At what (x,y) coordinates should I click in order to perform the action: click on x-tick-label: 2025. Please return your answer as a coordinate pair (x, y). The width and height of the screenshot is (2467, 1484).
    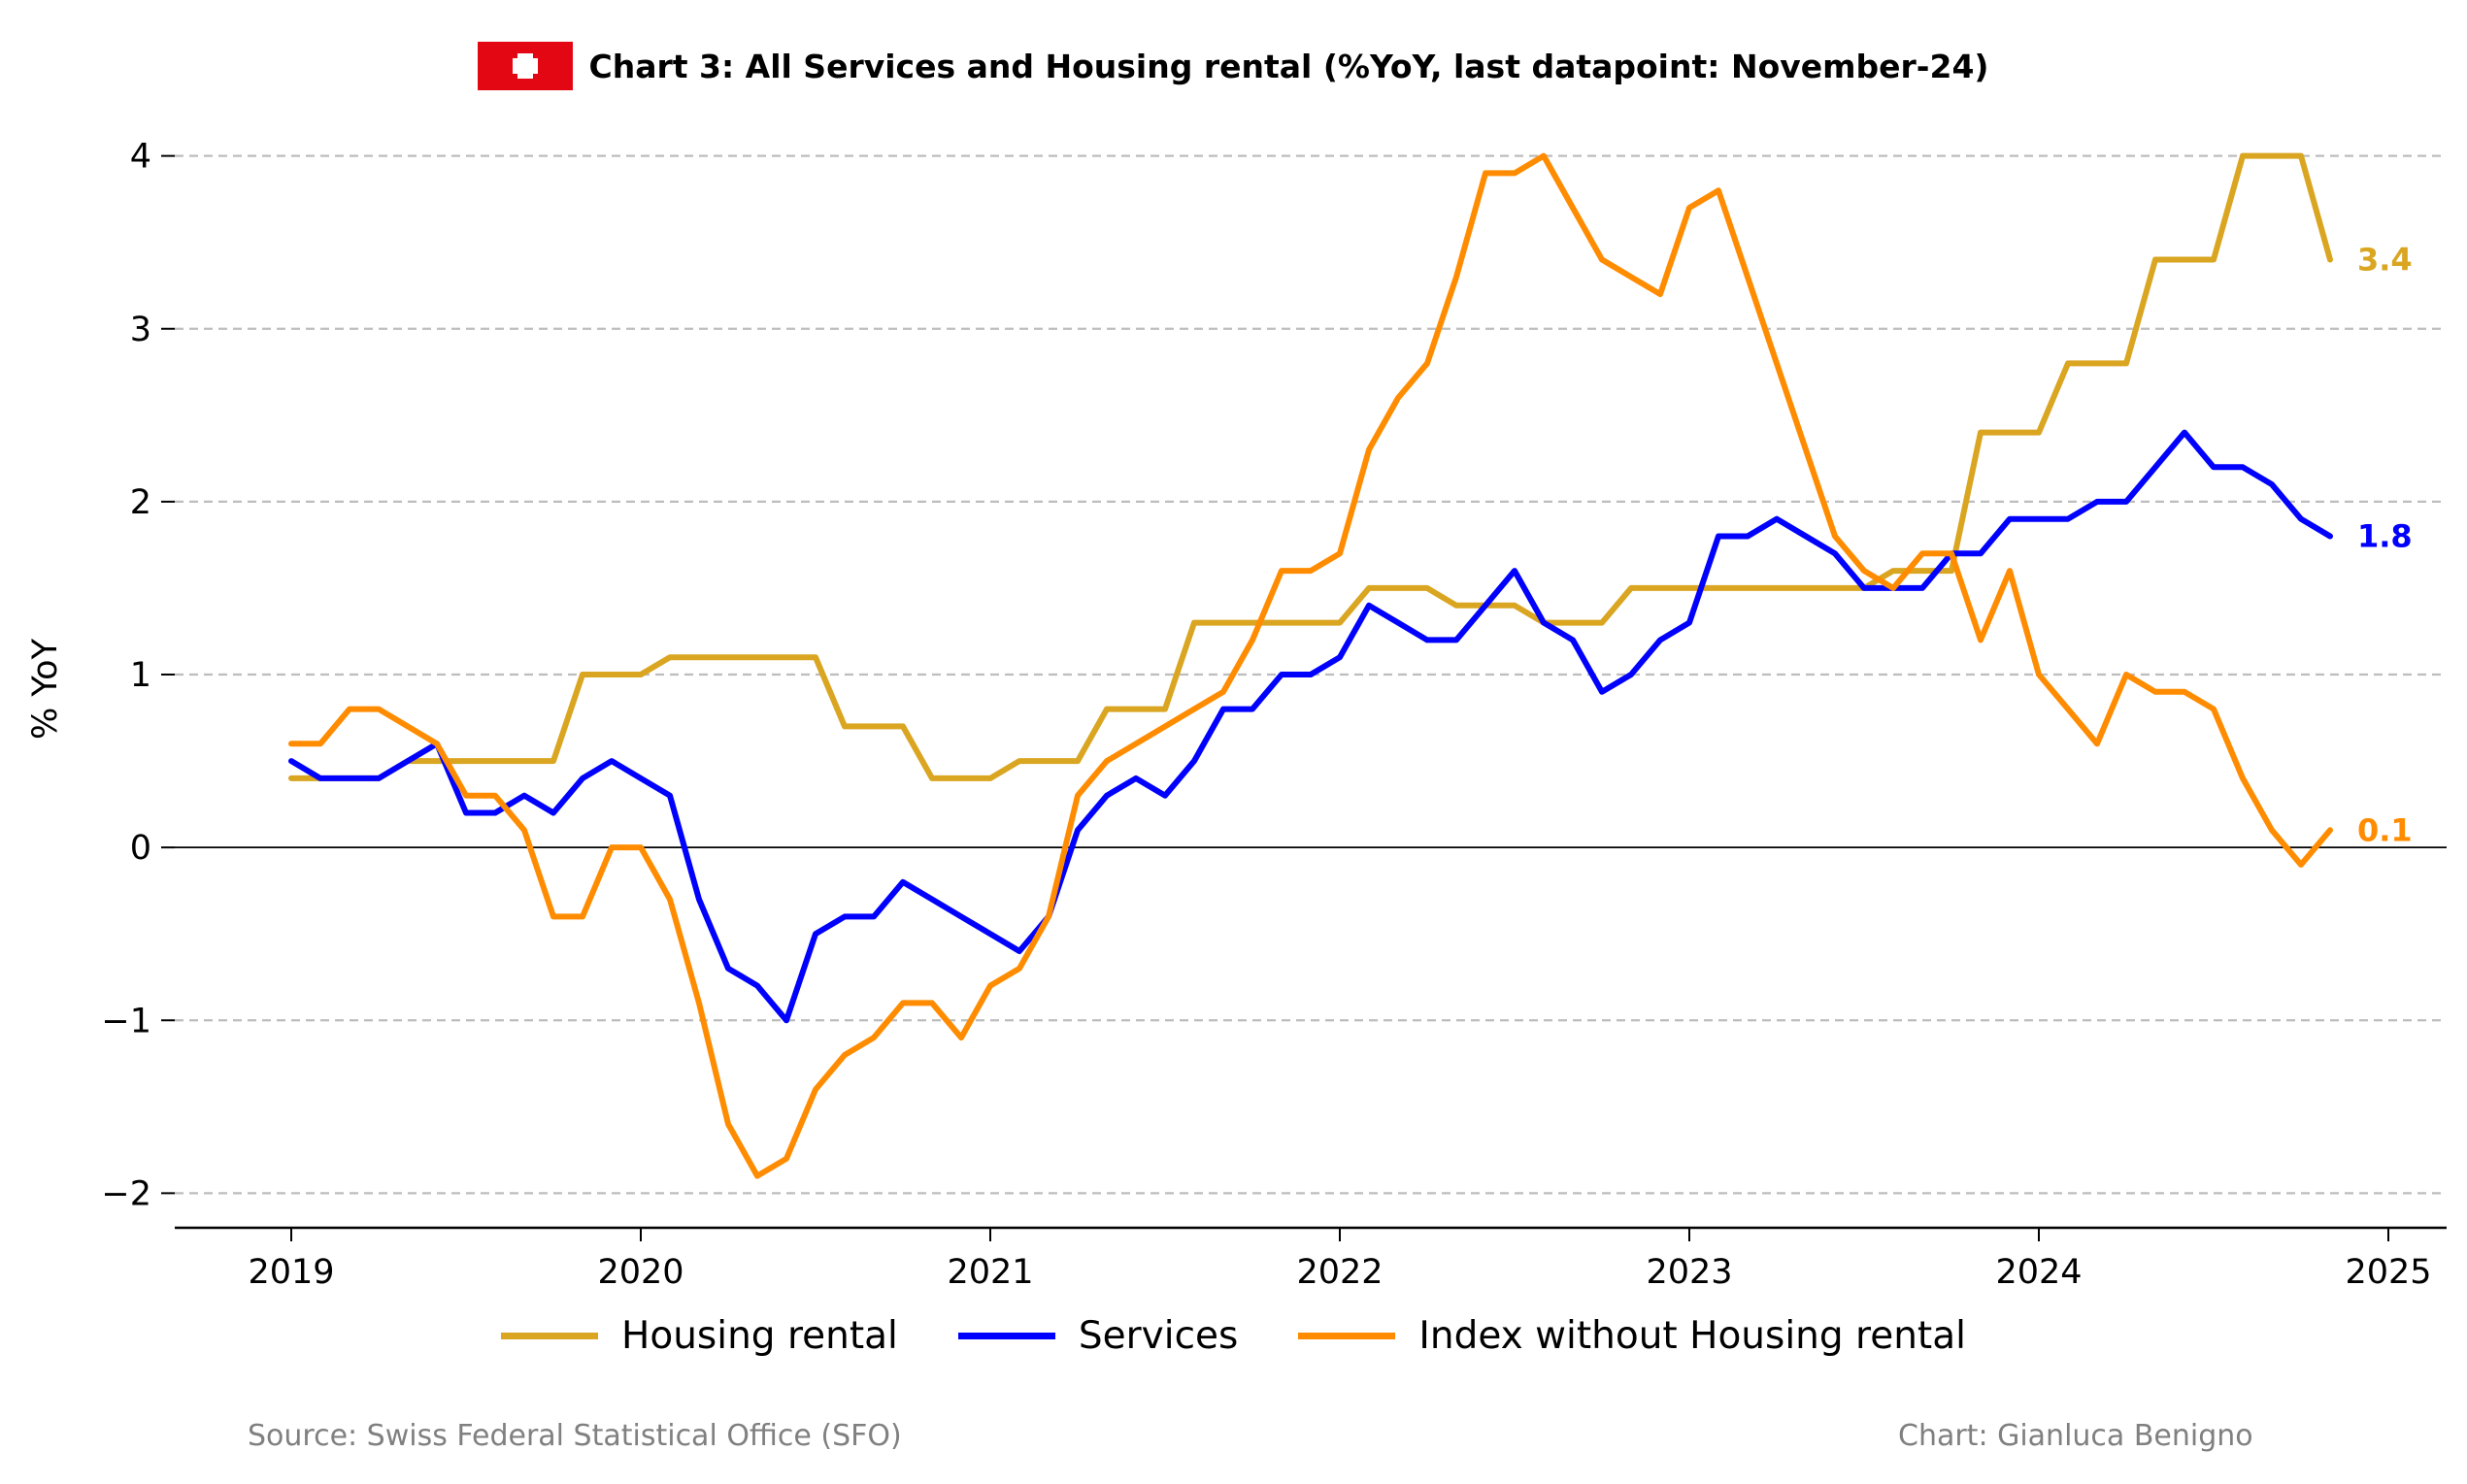
    Looking at the image, I should click on (2388, 1272).